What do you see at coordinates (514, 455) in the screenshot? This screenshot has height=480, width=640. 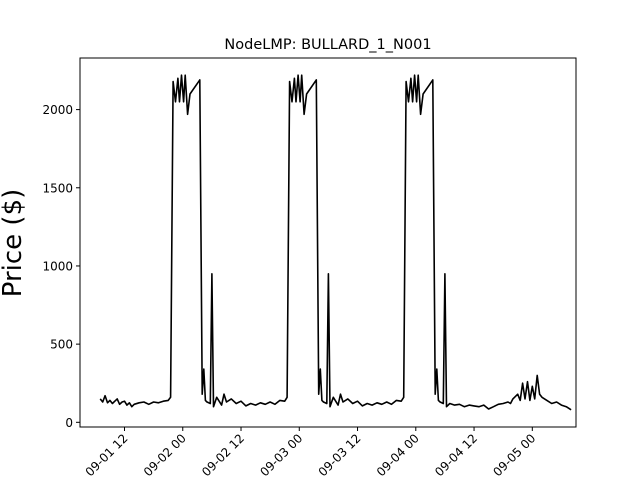 I see `x-tick-label: 09-05 00` at bounding box center [514, 455].